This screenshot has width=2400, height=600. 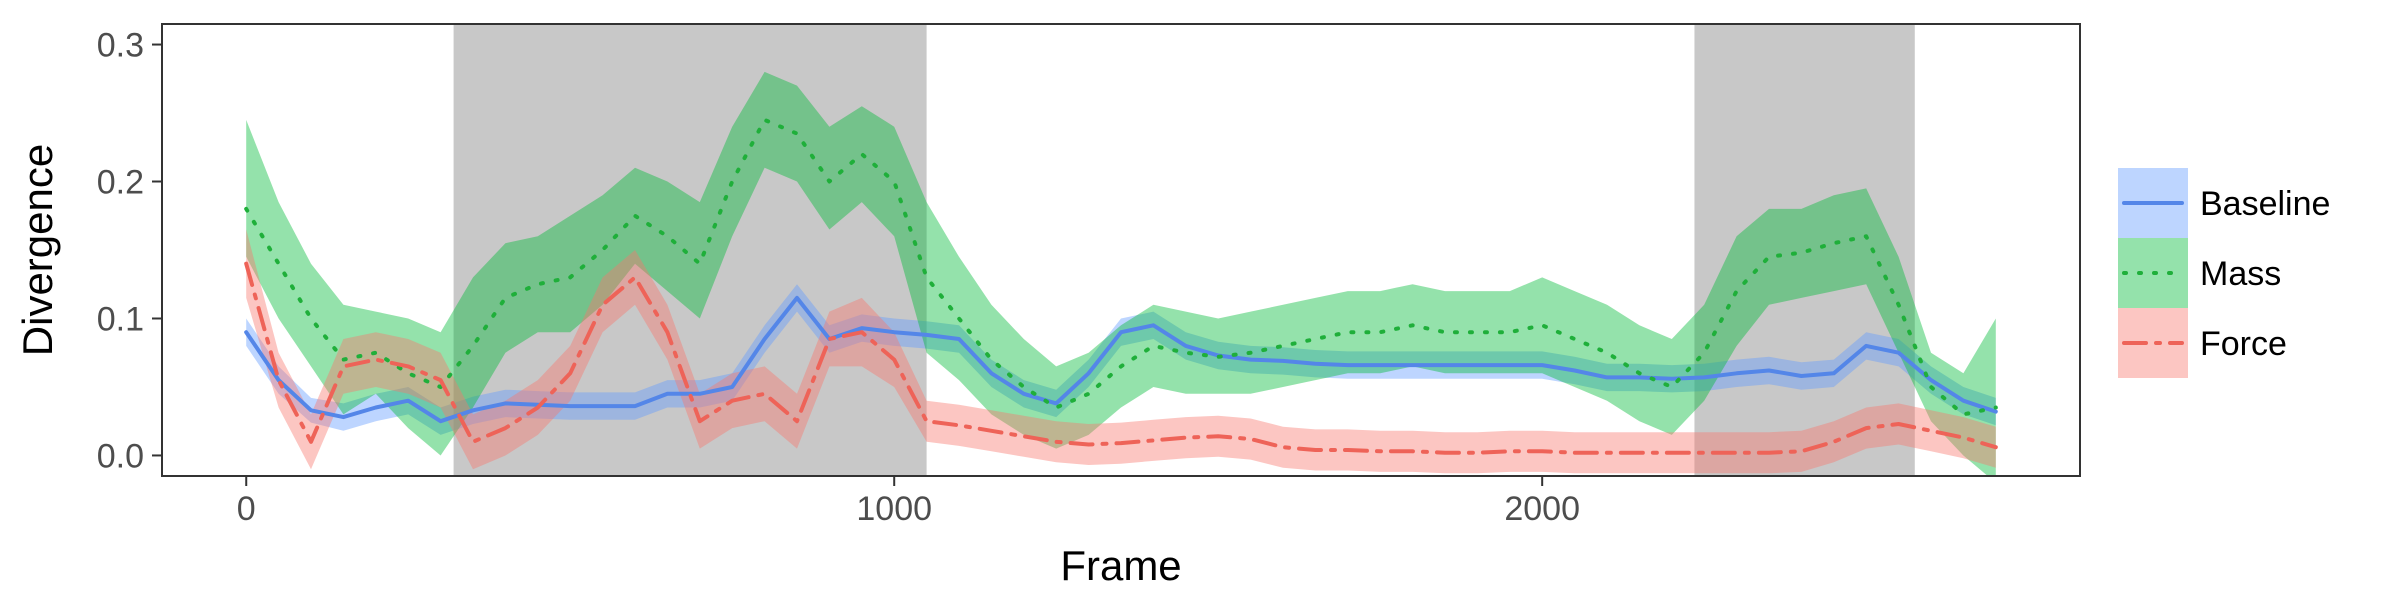 I want to click on y-tick-label: 0.0, so click(x=120, y=456).